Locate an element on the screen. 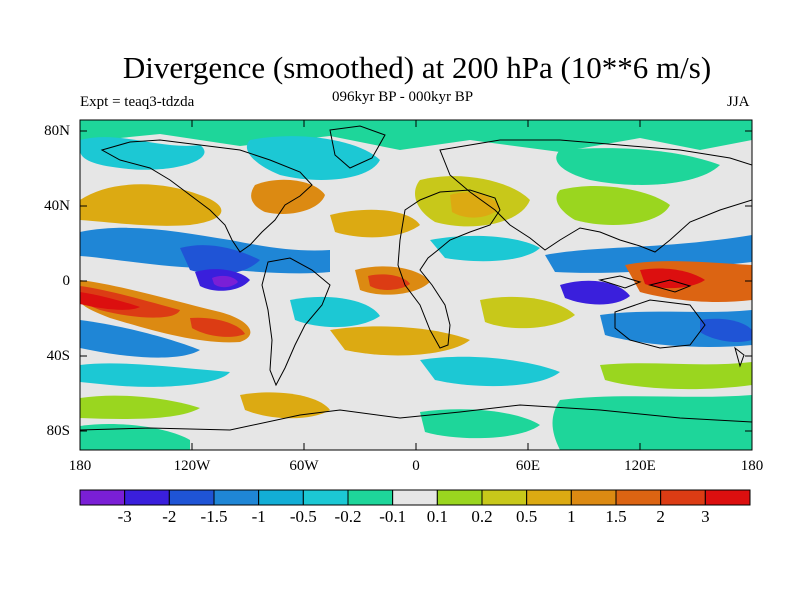 The image size is (800, 600). lat-tick-label: 80N is located at coordinates (57, 131).